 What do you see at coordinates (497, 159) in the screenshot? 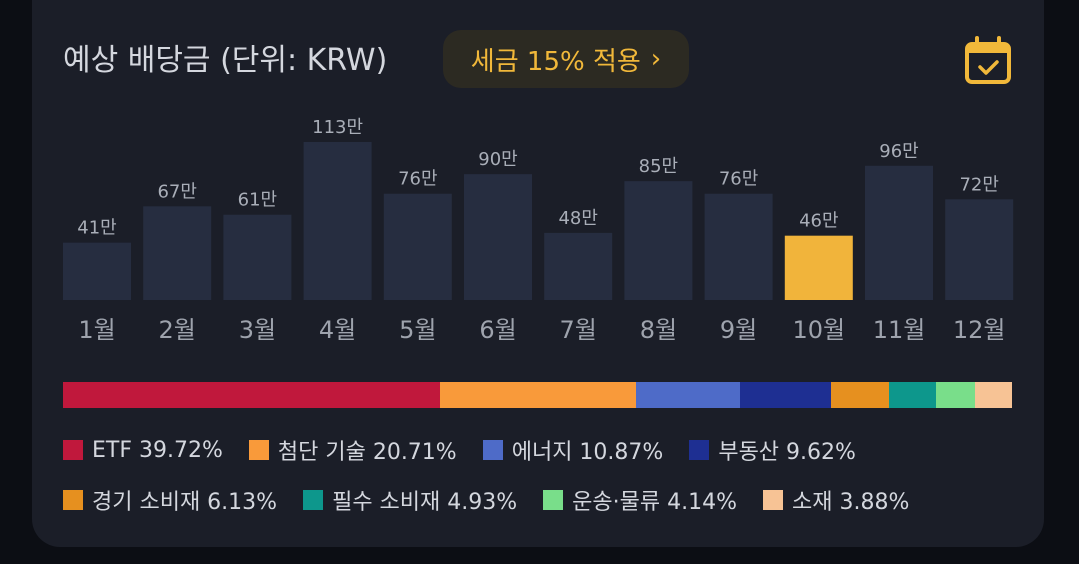
I see `bar-value-label: 90만` at bounding box center [497, 159].